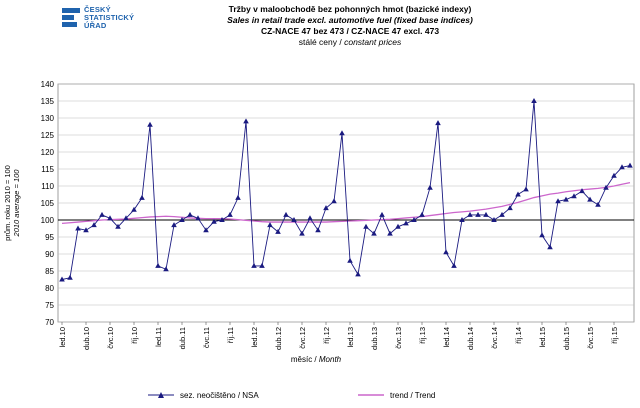 Image resolution: width=640 pixels, height=408 pixels. I want to click on trend-series, so click(346, 203).